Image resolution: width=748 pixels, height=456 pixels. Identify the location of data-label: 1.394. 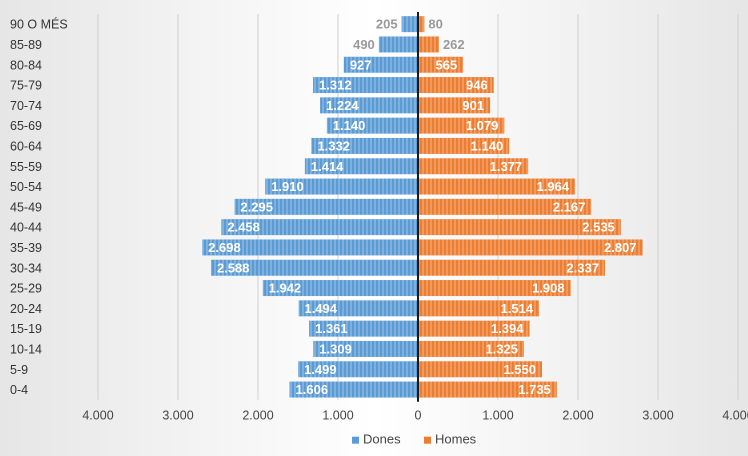
(507, 328).